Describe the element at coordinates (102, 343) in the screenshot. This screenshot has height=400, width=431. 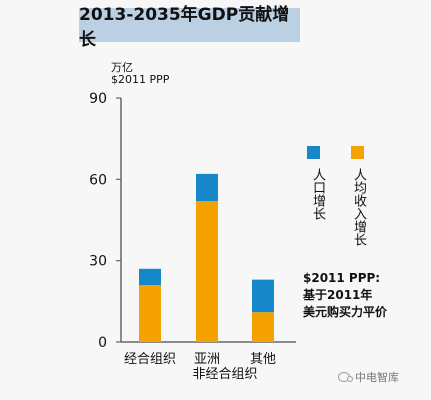
I see `y-tick-label-0: 0` at that location.